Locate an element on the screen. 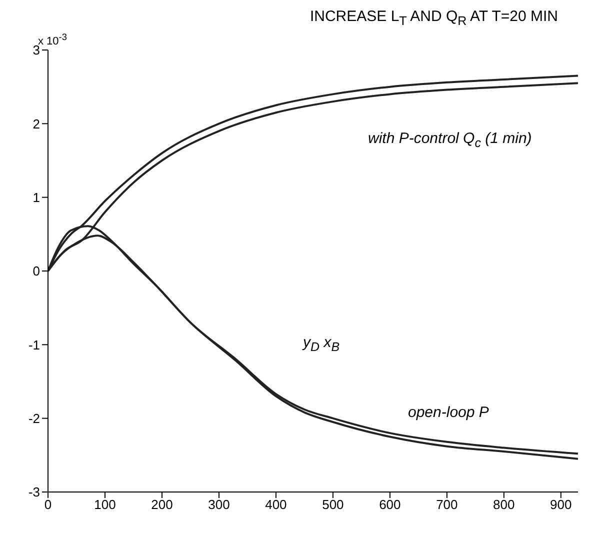 This screenshot has width=605, height=536. x-tick-label: 300 is located at coordinates (219, 504).